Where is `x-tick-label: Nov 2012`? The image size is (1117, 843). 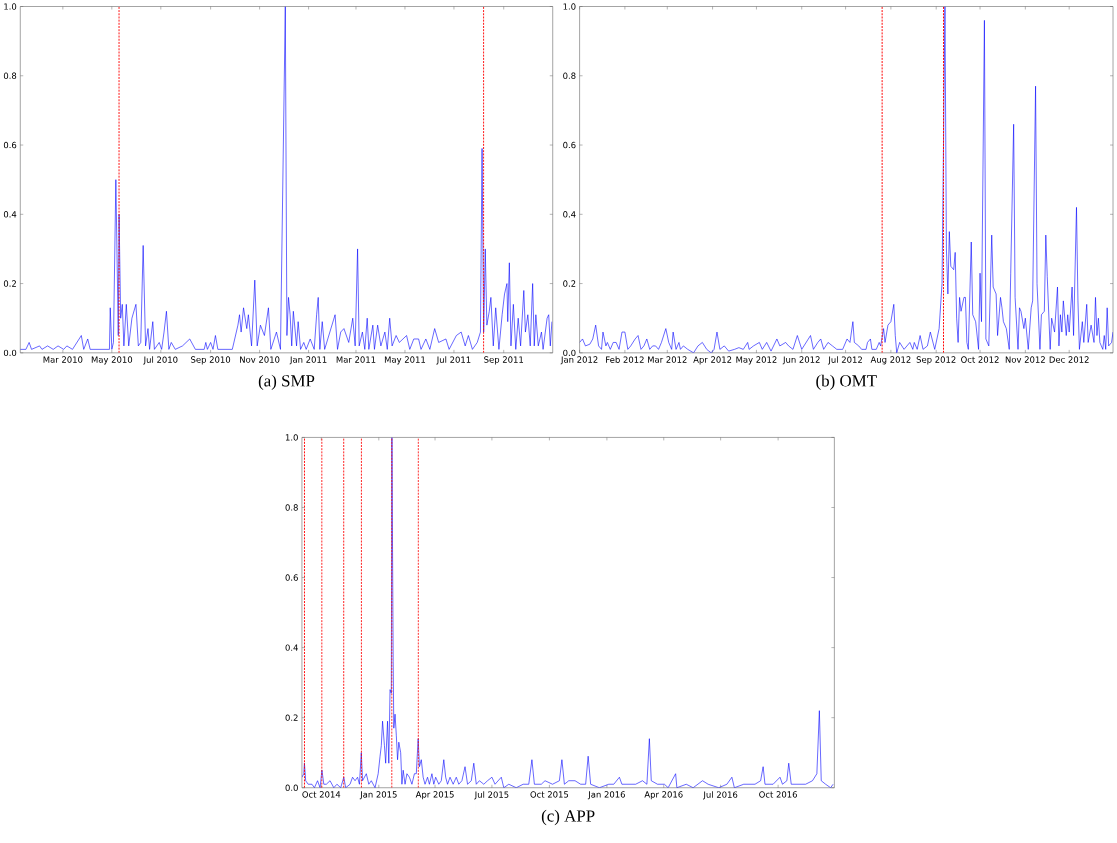
x-tick-label: Nov 2012 is located at coordinates (1025, 359).